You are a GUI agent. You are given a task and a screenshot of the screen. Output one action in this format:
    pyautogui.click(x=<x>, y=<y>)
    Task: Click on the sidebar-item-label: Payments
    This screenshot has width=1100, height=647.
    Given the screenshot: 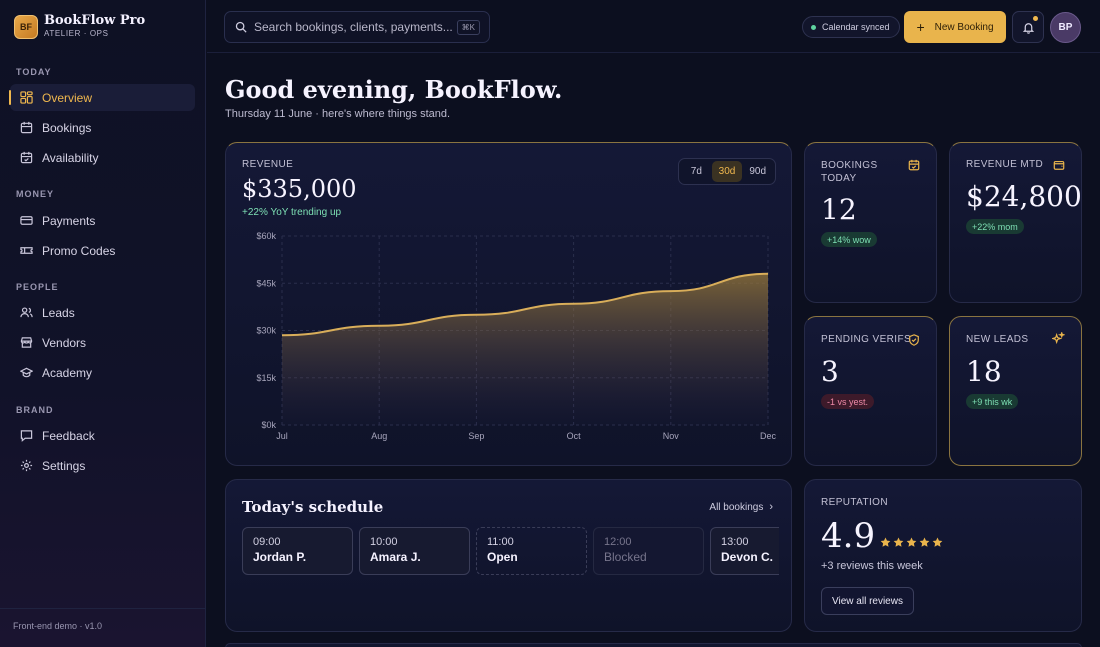 What is the action you would take?
    pyautogui.click(x=69, y=220)
    